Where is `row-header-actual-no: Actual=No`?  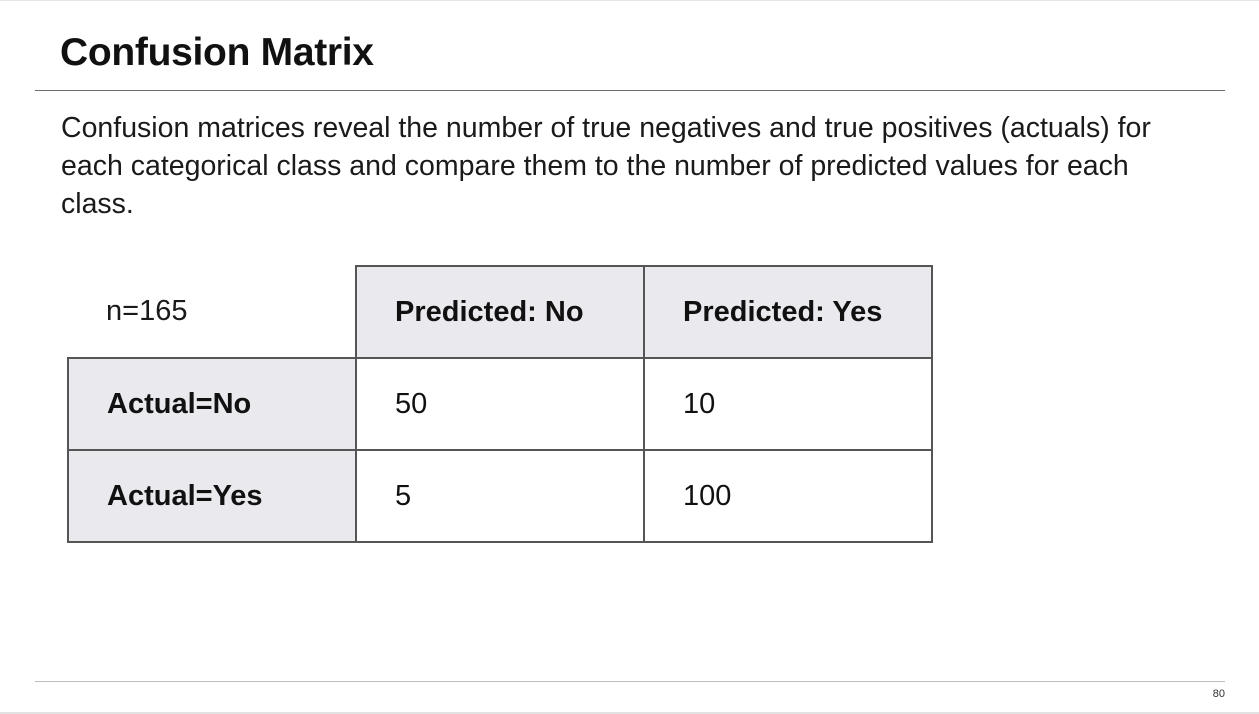
row-header-actual-no: Actual=No is located at coordinates (212, 404).